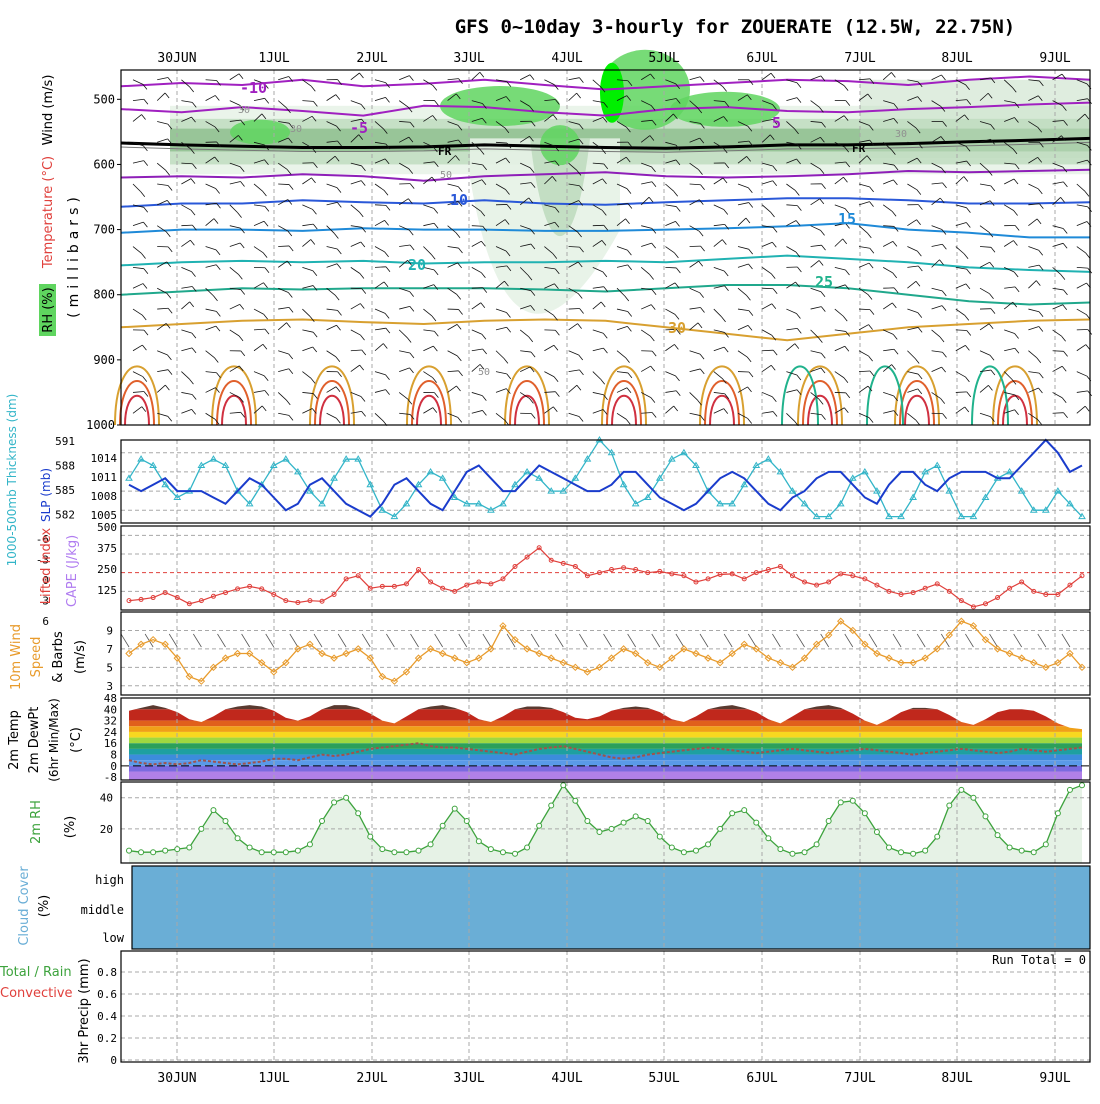  What do you see at coordinates (1054, 58) in the screenshot?
I see `date-label-top: 9JUL` at bounding box center [1054, 58].